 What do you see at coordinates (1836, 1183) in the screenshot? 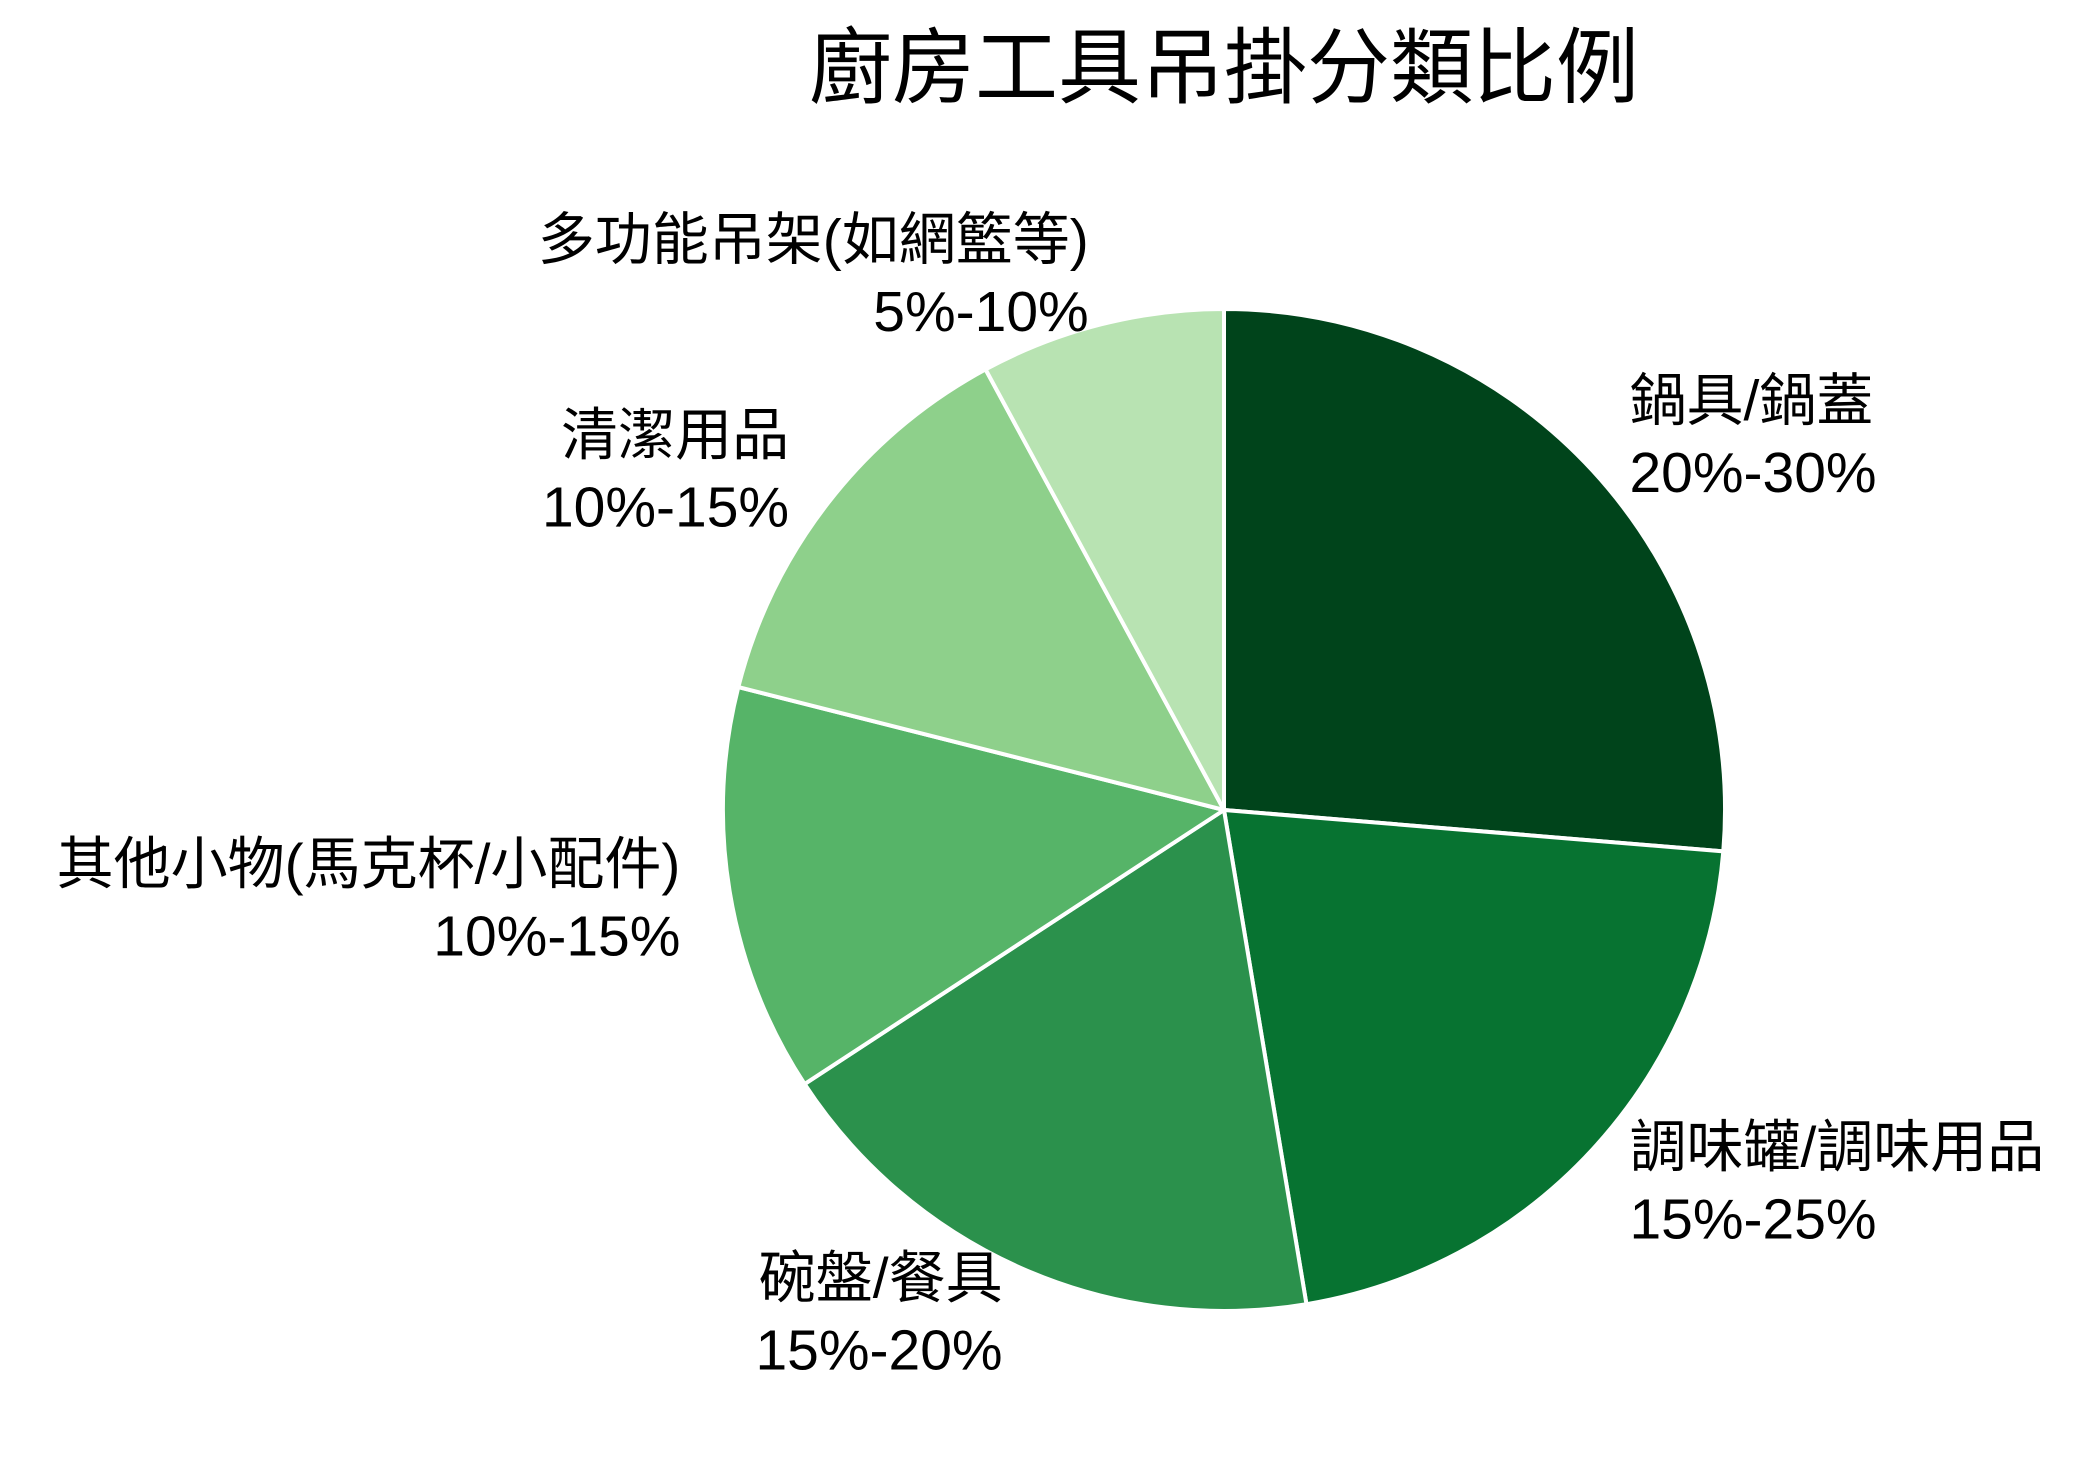
I see `slice-label-2: 調味罐/調味用品 15%-25%` at bounding box center [1836, 1183].